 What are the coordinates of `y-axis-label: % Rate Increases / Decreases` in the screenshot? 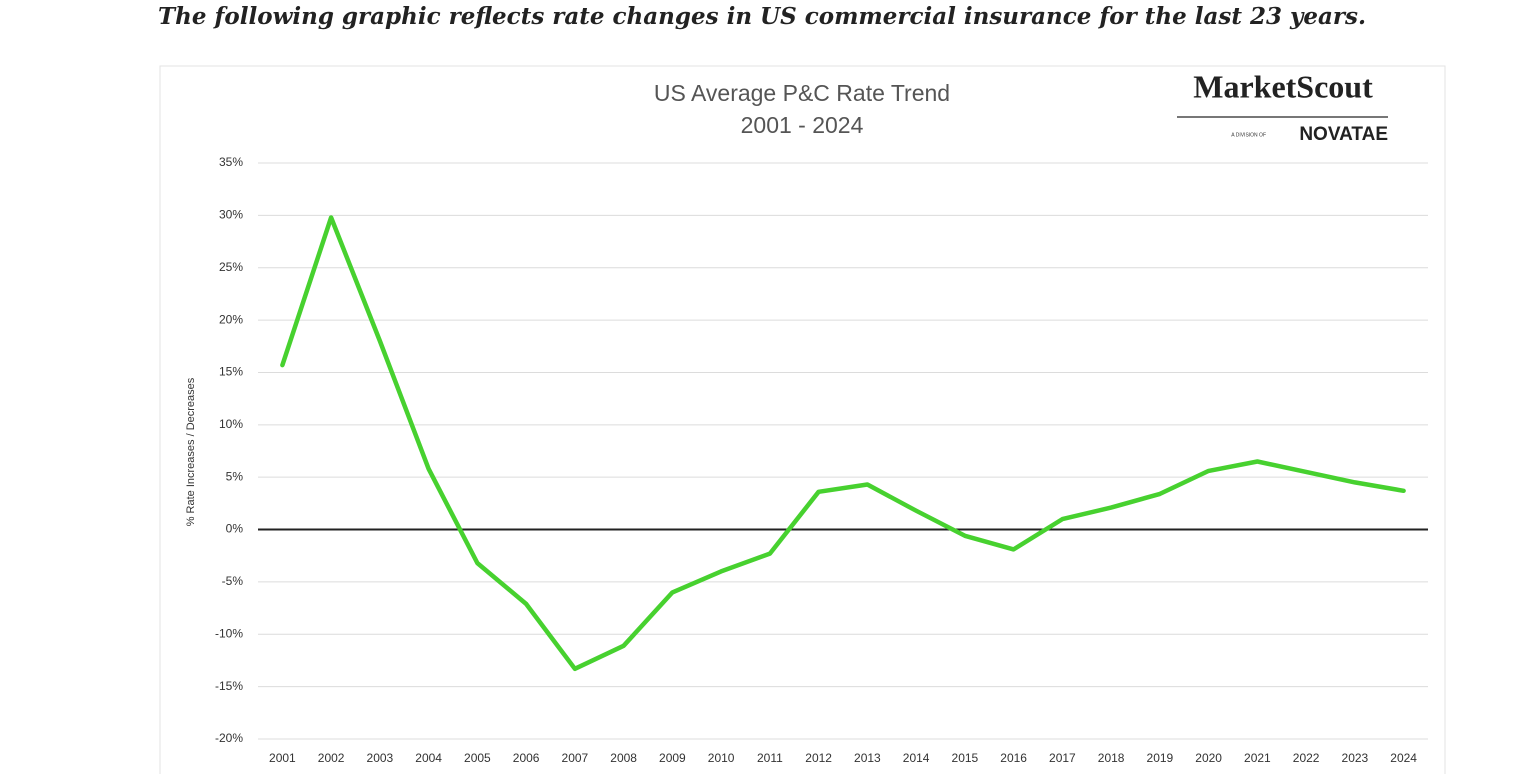 It's located at (191, 451).